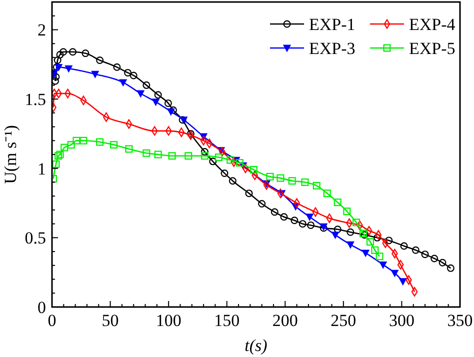 This screenshot has height=357, width=474. Describe the element at coordinates (256, 345) in the screenshot. I see `x-axis-title: t(s)` at that location.